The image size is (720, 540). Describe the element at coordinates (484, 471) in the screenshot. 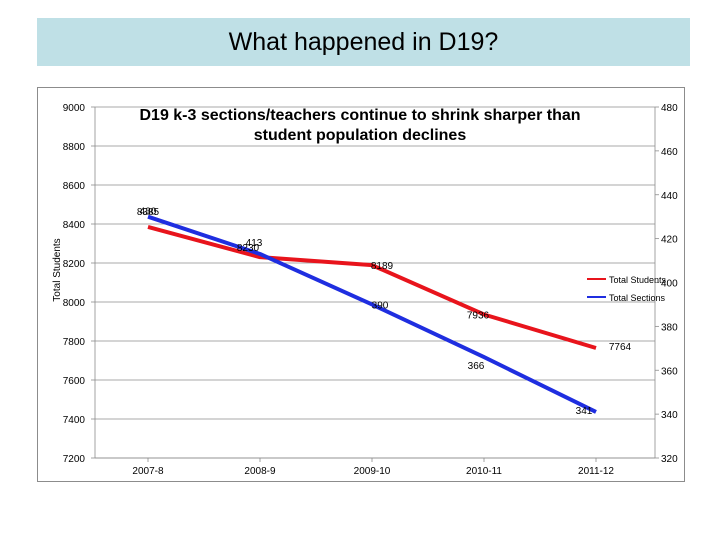

I see `x-tick-label: 2010-11` at that location.